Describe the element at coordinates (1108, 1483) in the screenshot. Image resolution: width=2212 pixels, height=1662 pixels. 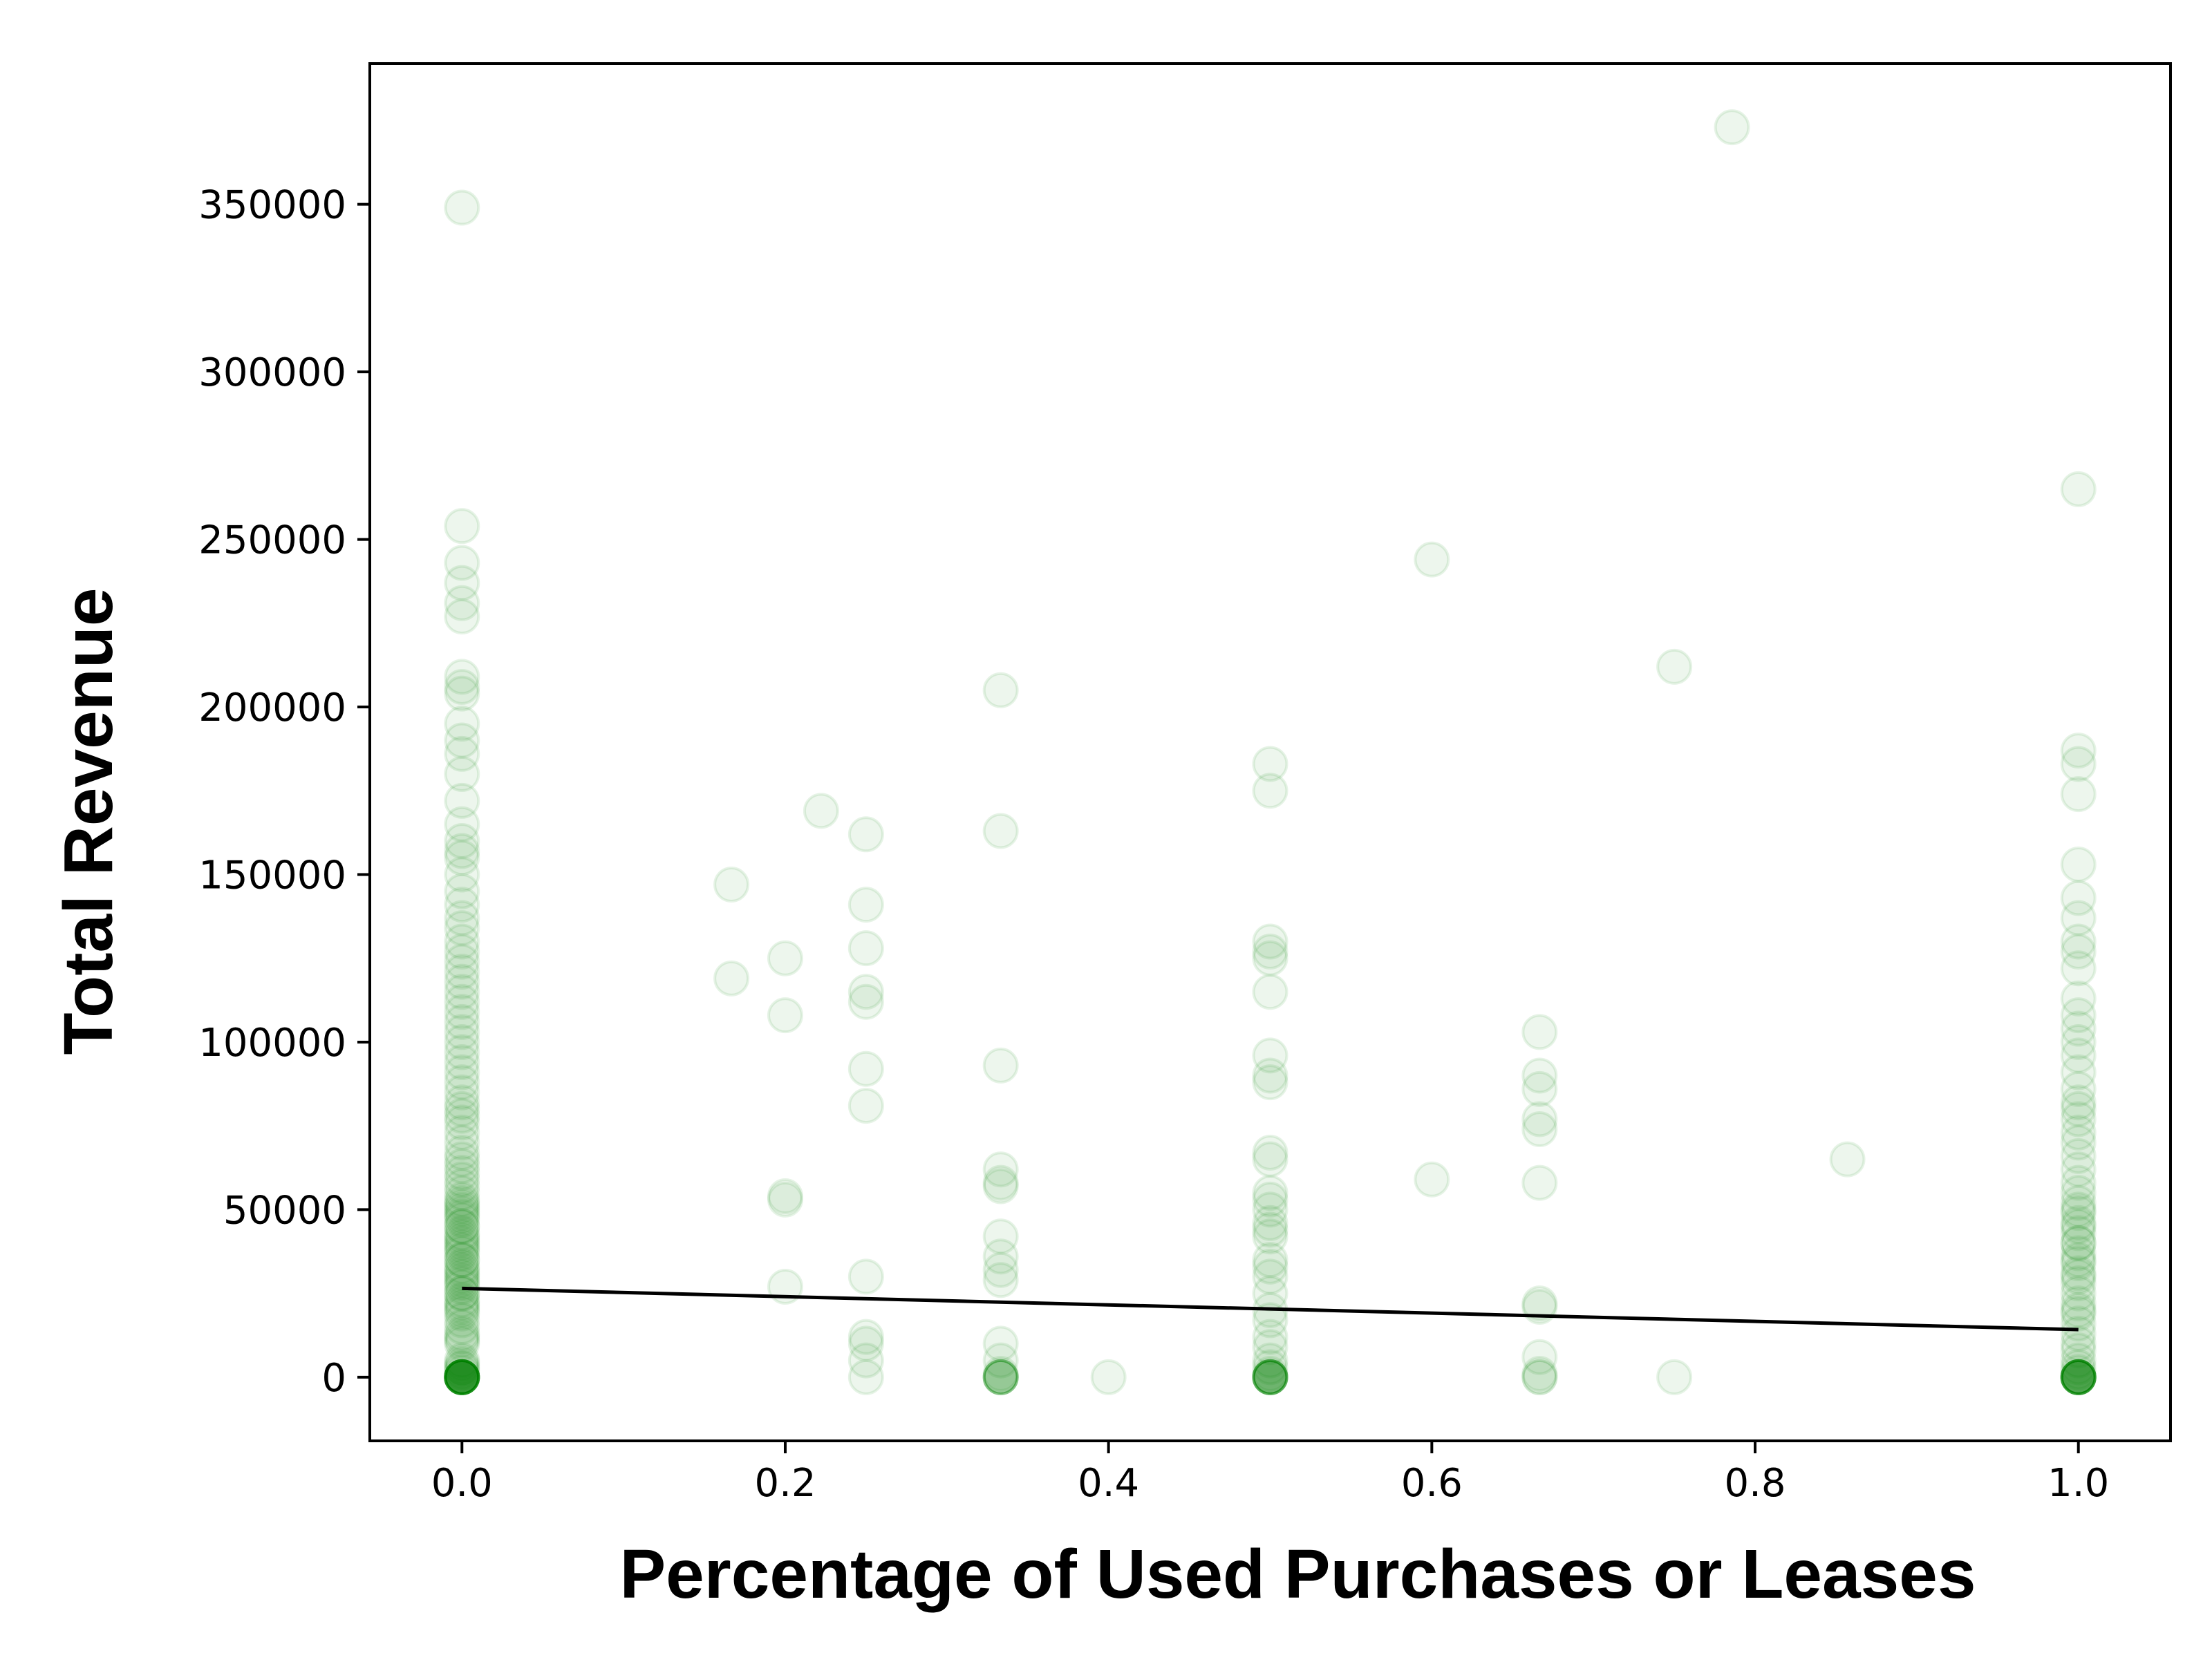
I see `x-tick-label: 0.4` at that location.